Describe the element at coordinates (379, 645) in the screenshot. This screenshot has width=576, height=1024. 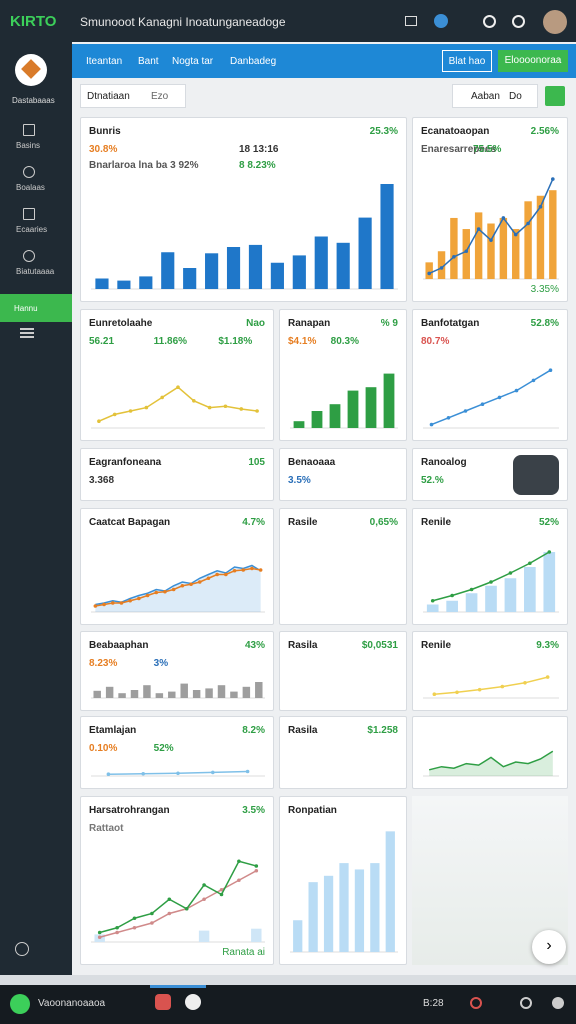
I see `card-badge: $0,0531` at that location.